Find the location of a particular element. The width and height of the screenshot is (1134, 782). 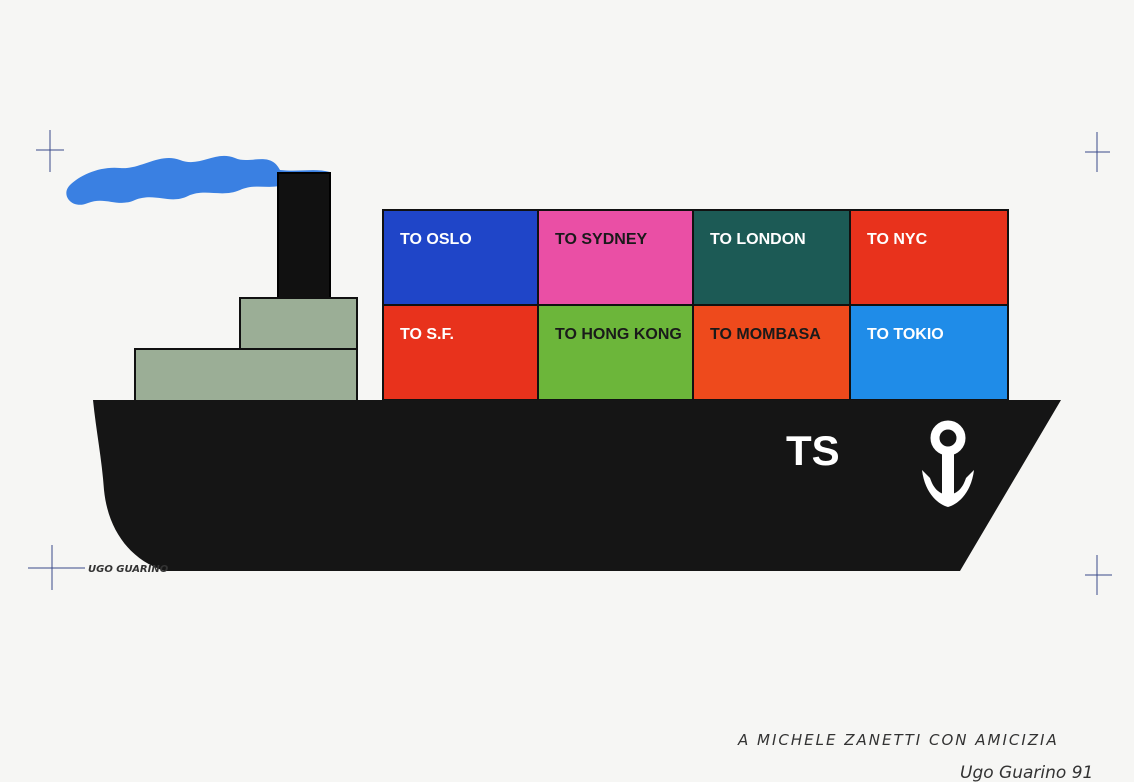

funnel is located at coordinates (304, 236).